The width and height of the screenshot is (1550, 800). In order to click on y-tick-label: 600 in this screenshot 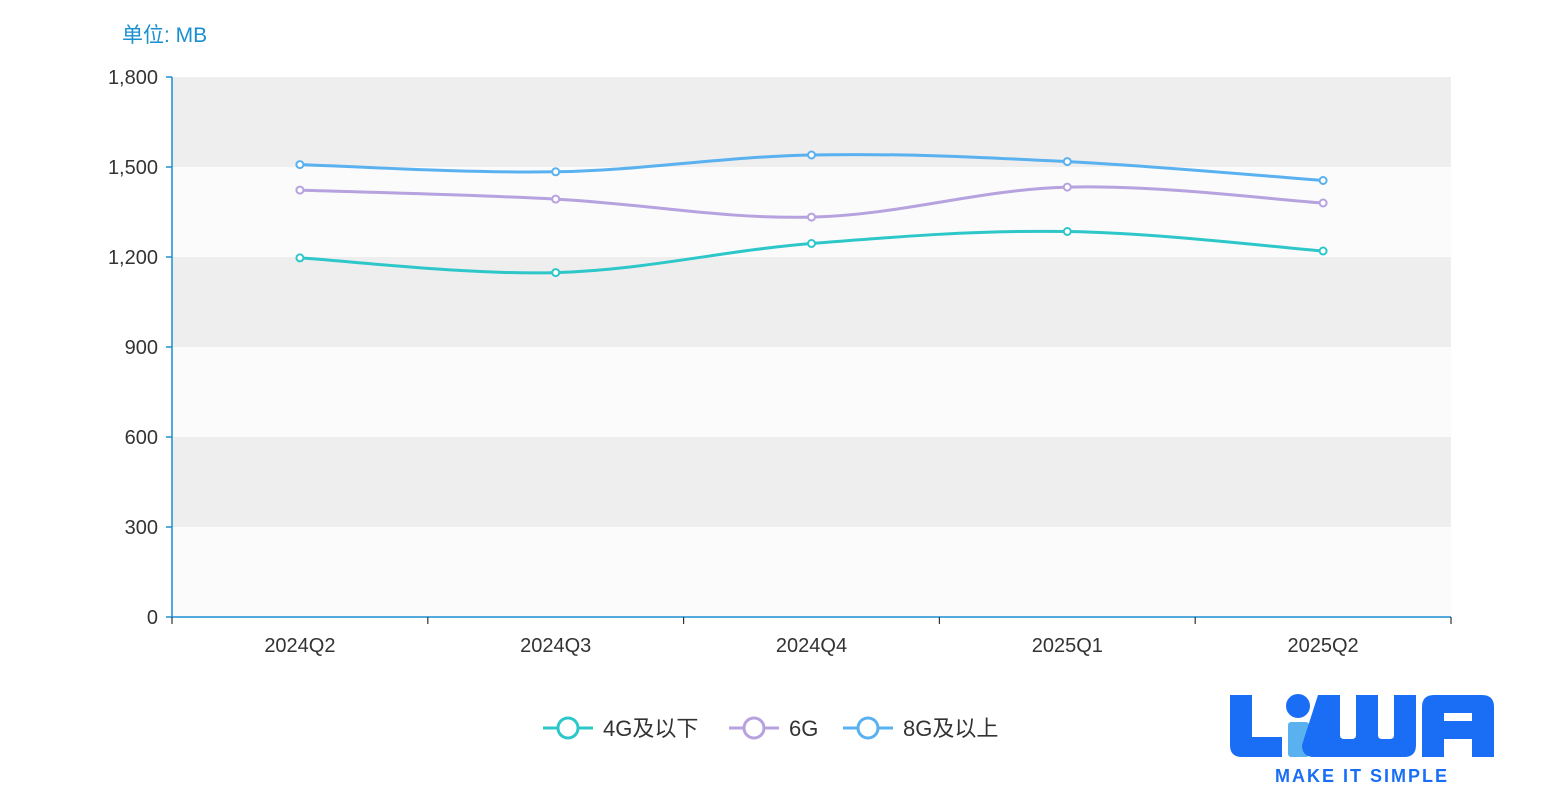, I will do `click(141, 438)`.